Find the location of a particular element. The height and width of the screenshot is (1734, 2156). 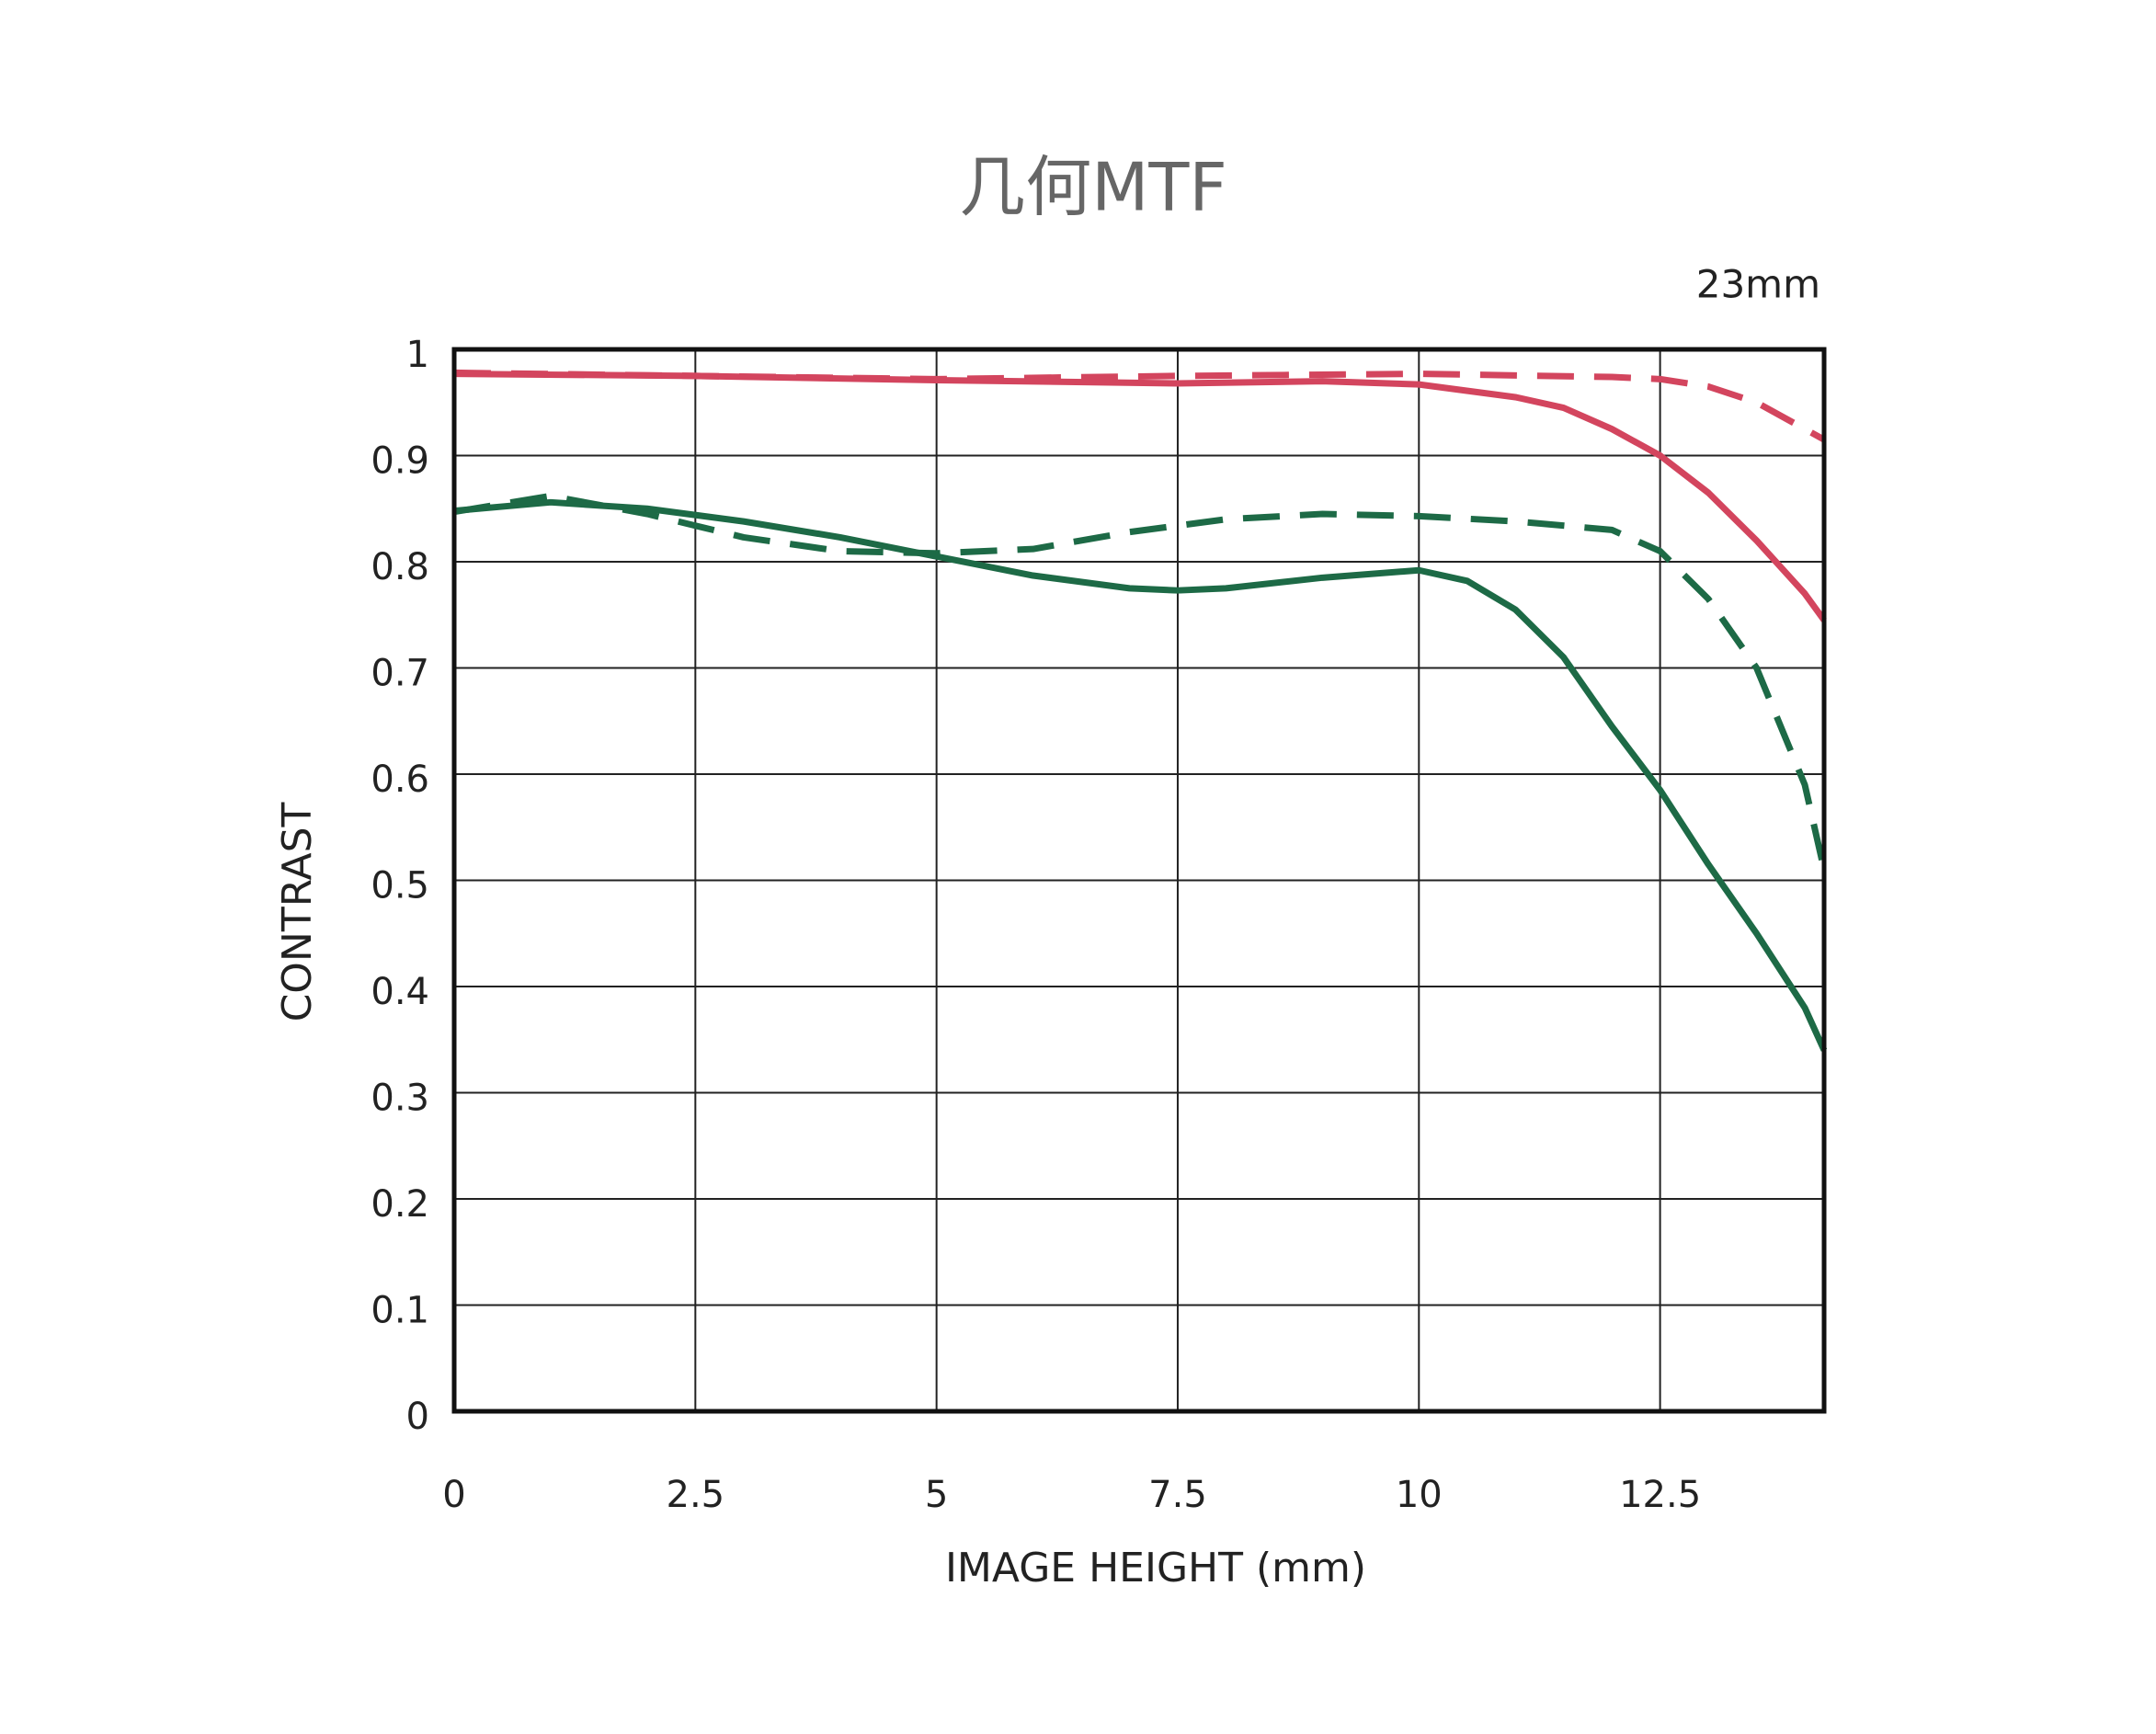

chart-title: 几何MTF is located at coordinates (1093, 187).